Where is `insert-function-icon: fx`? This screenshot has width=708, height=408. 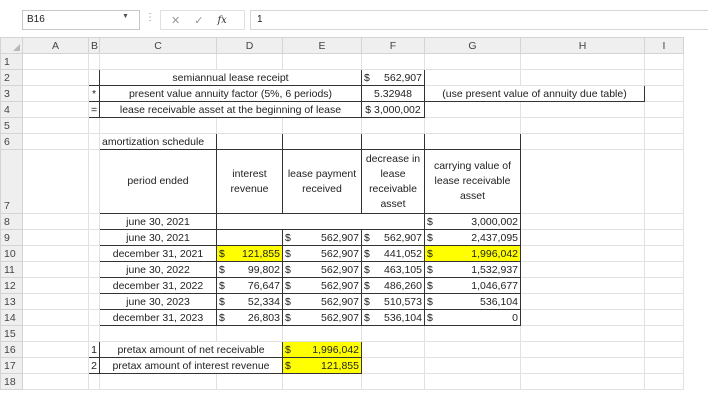
insert-function-icon: fx is located at coordinates (222, 20).